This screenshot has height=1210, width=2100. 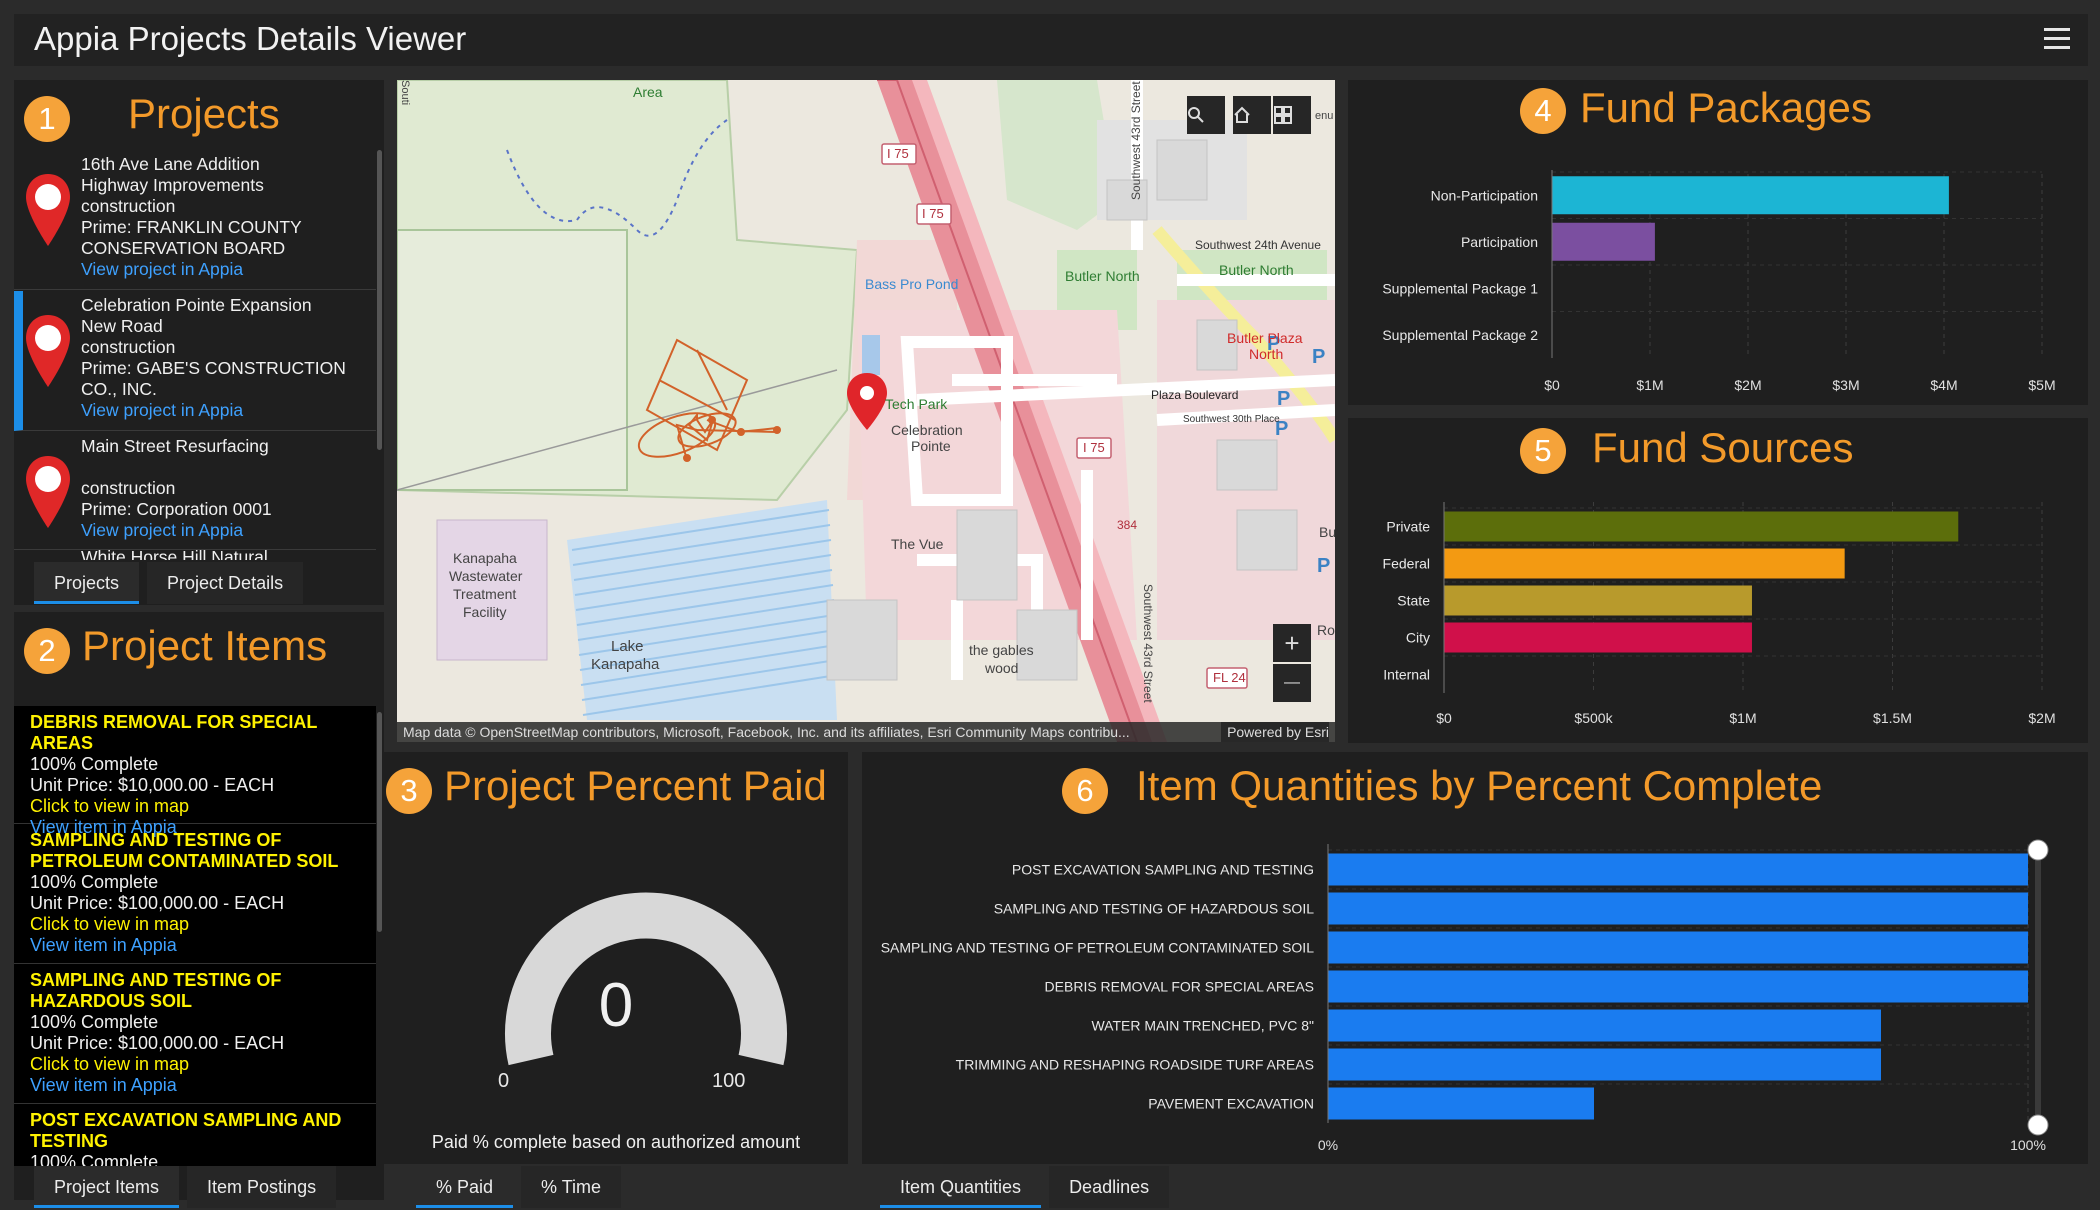 I want to click on category-label: SAMPLING AND TESTING OF HAZARDOUS SOIL, so click(x=1154, y=909).